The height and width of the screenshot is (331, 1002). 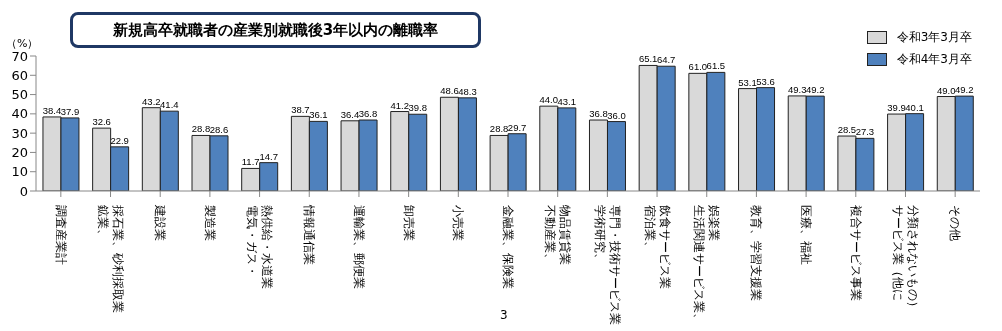 What do you see at coordinates (657, 247) in the screenshot?
I see `x-tick-label: 宿泊業、飲食サービス業` at bounding box center [657, 247].